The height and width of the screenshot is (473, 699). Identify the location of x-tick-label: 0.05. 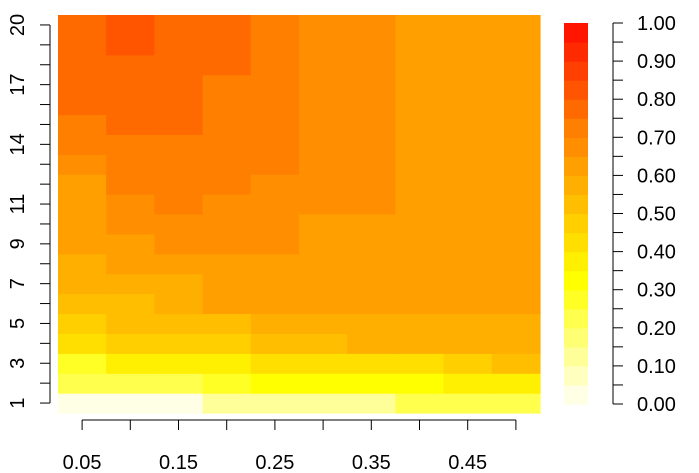
(82, 462).